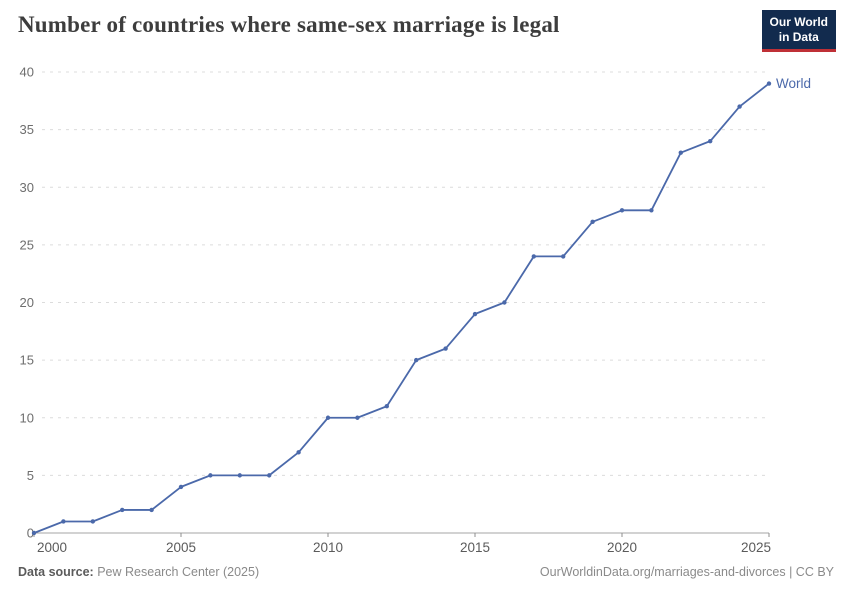  I want to click on data-point-2014, so click(445, 348).